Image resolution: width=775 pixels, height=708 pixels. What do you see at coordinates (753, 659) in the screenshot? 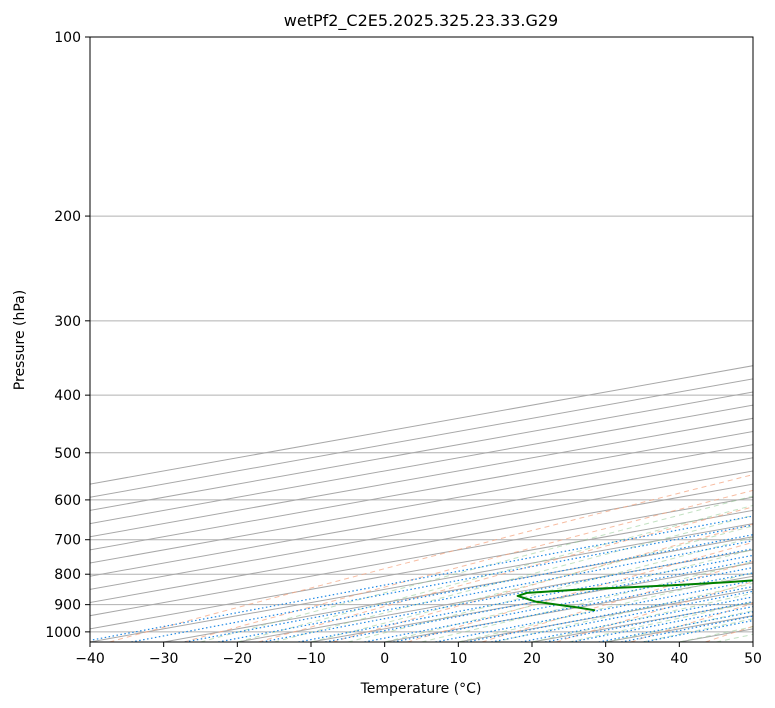
I see `x-tick-label: 50` at bounding box center [753, 659].